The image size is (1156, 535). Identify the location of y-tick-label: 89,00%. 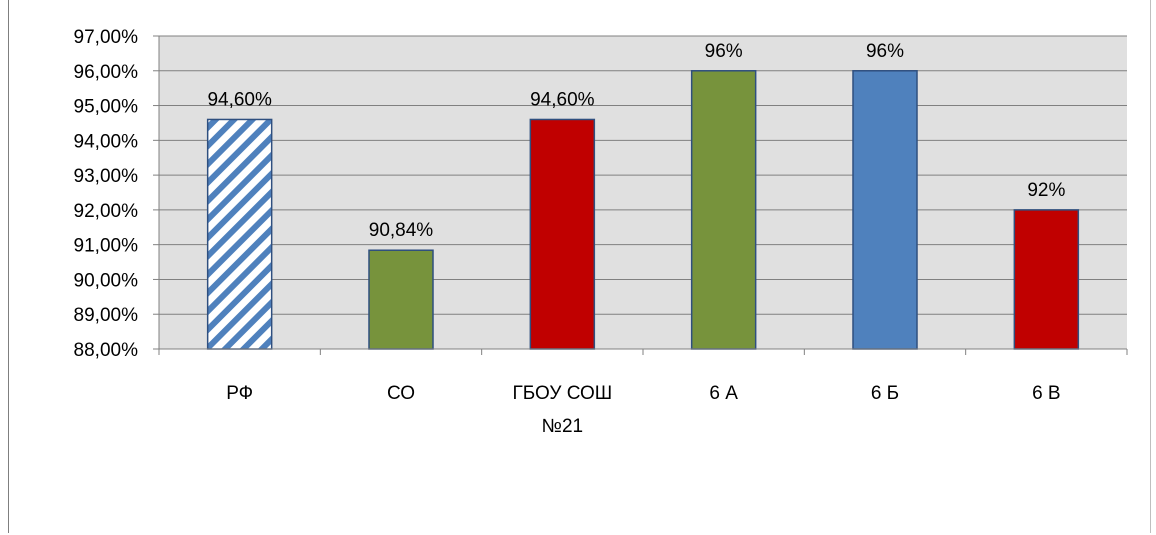
(106, 315).